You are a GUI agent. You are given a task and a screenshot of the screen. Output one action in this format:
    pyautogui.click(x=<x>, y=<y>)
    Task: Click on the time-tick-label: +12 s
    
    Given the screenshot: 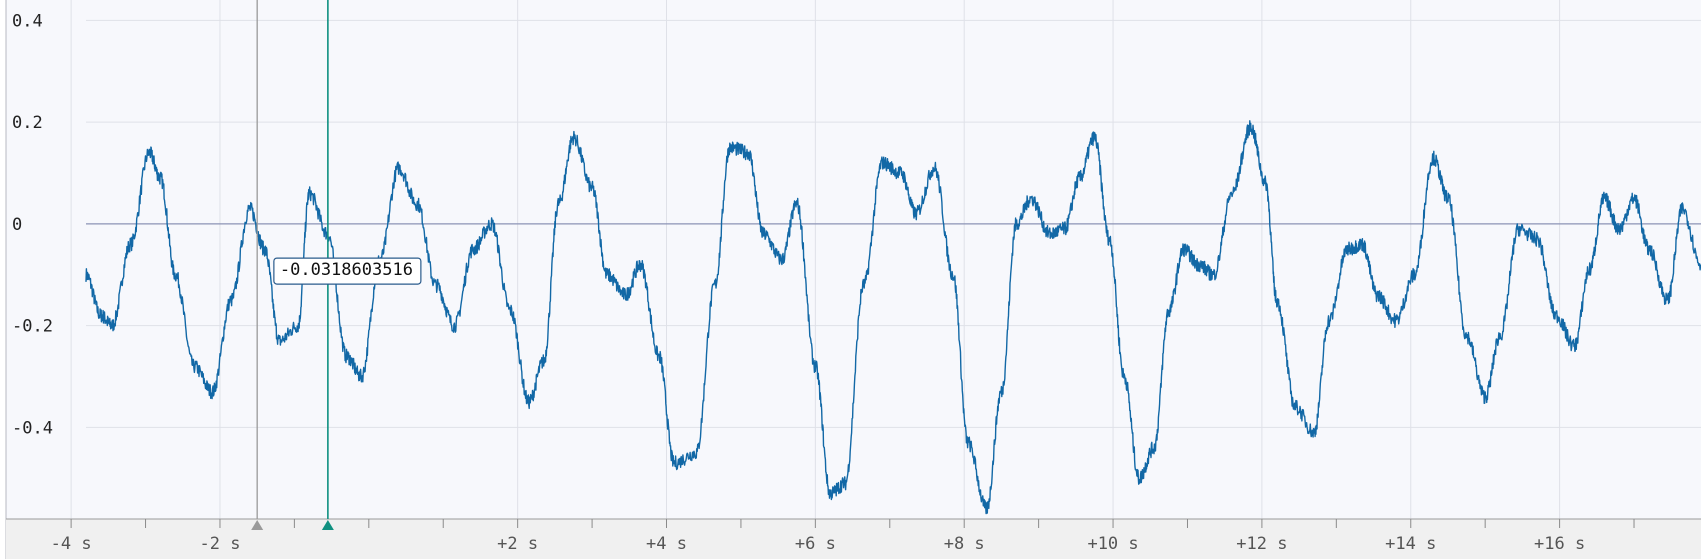 What is the action you would take?
    pyautogui.click(x=1261, y=544)
    